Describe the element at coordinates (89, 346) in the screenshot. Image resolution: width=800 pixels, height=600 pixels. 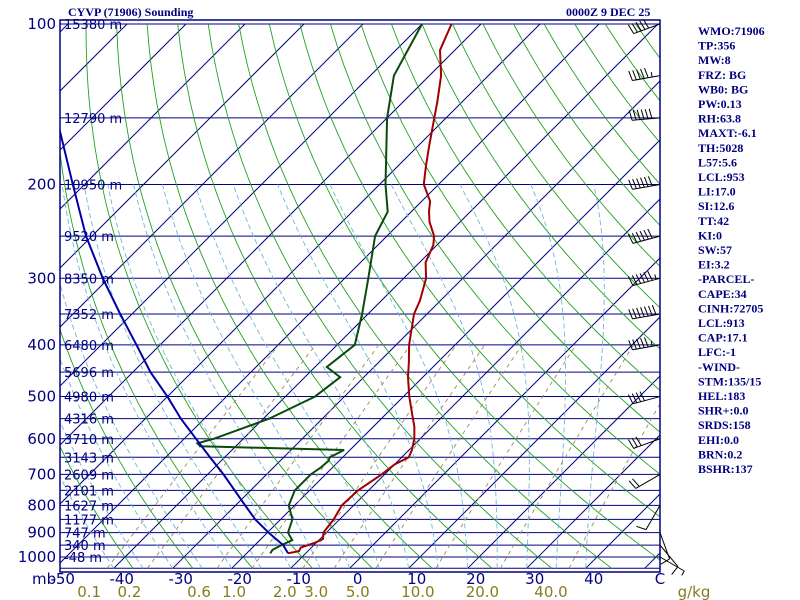
I see `height-label: 6480 m` at that location.